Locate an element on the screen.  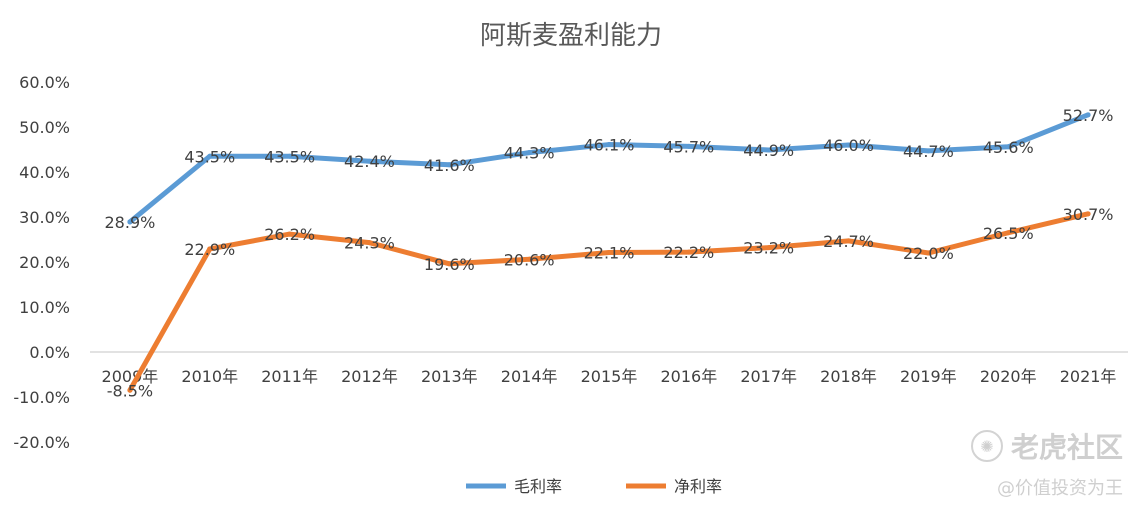
y-tick-label: 0.0% is located at coordinates (49, 352).